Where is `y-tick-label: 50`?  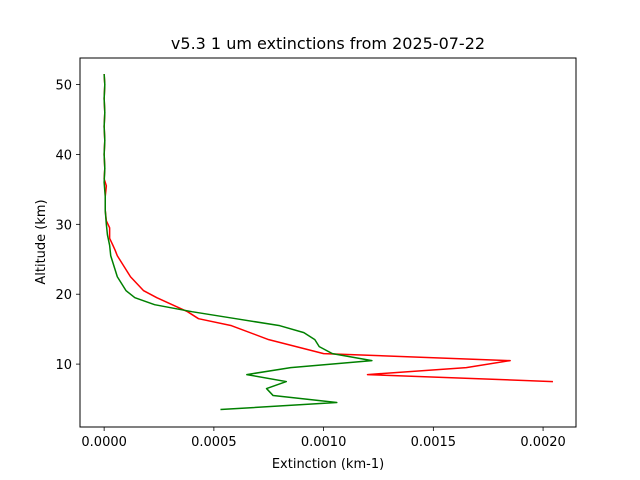
y-tick-label: 50 is located at coordinates (63, 86).